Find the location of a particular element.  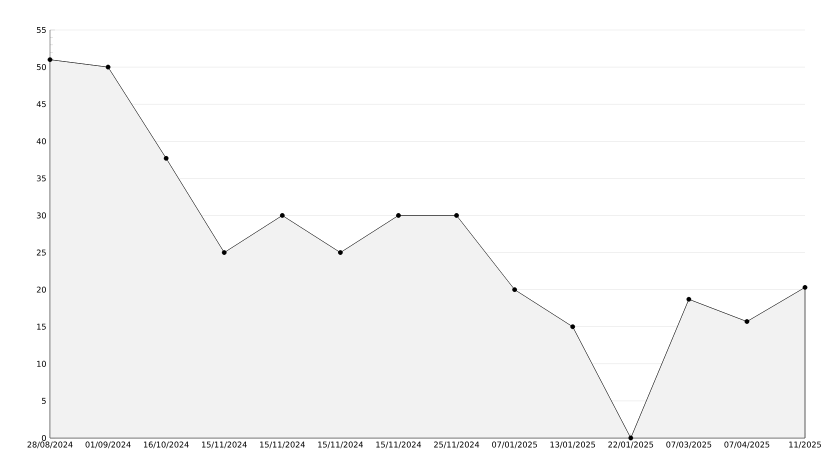

x-tick-label: 11/2025 is located at coordinates (805, 445).